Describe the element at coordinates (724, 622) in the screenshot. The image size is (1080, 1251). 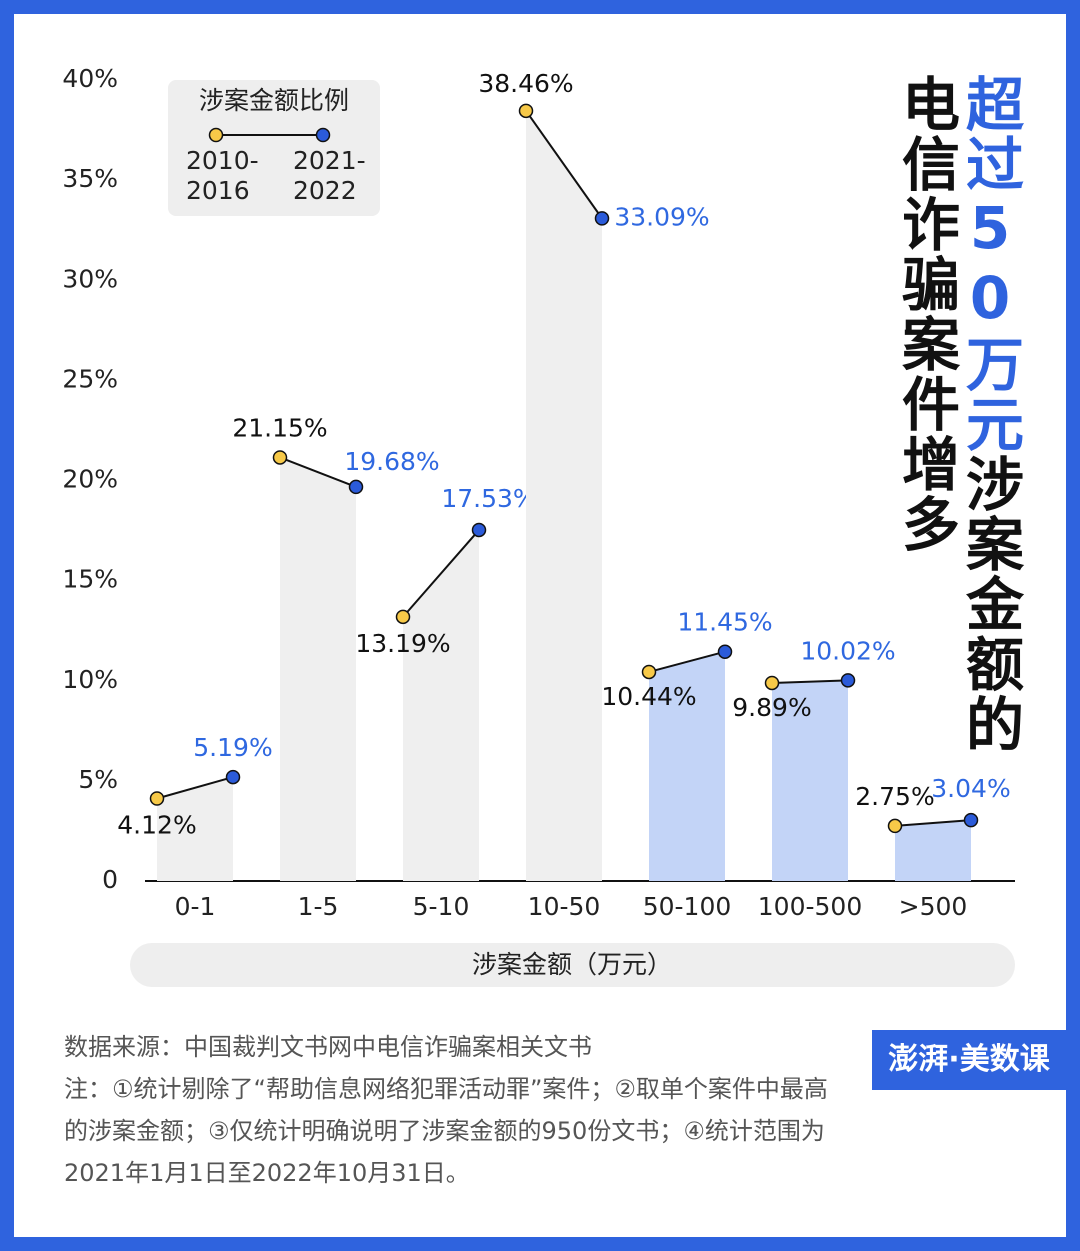
I see `value-label: 11.45%` at that location.